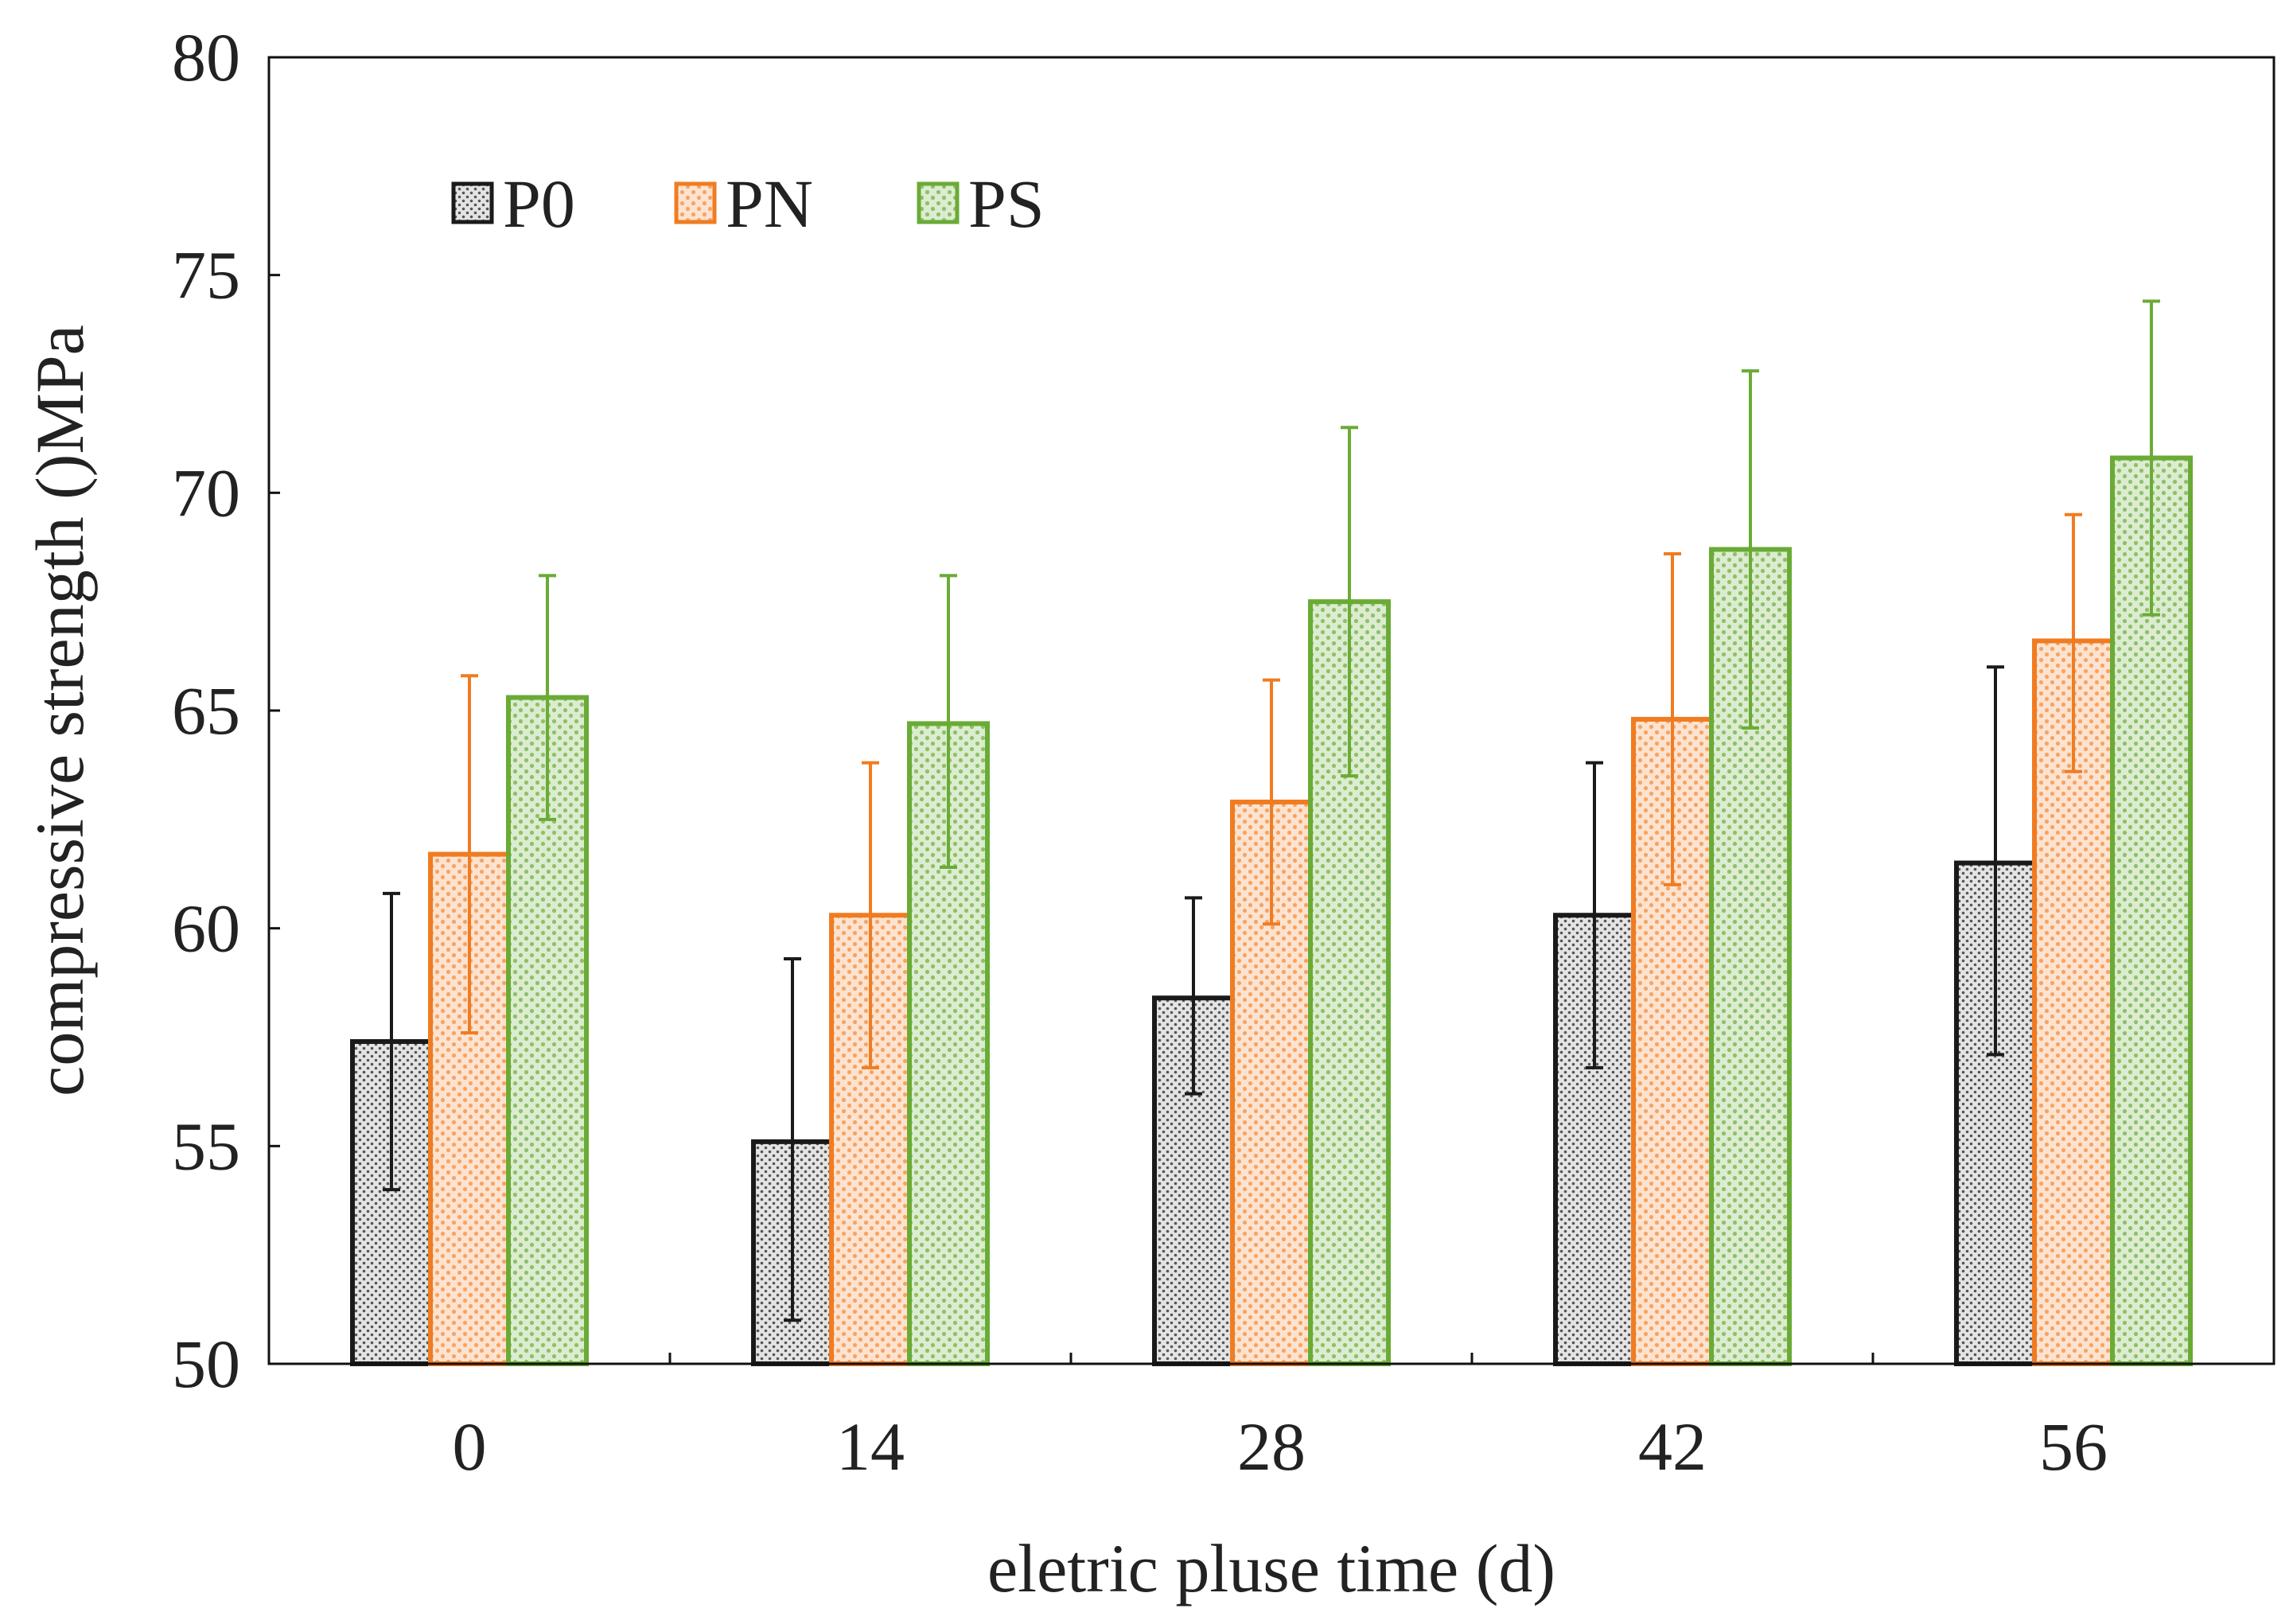  I want to click on legend-swatch-pn, so click(695, 202).